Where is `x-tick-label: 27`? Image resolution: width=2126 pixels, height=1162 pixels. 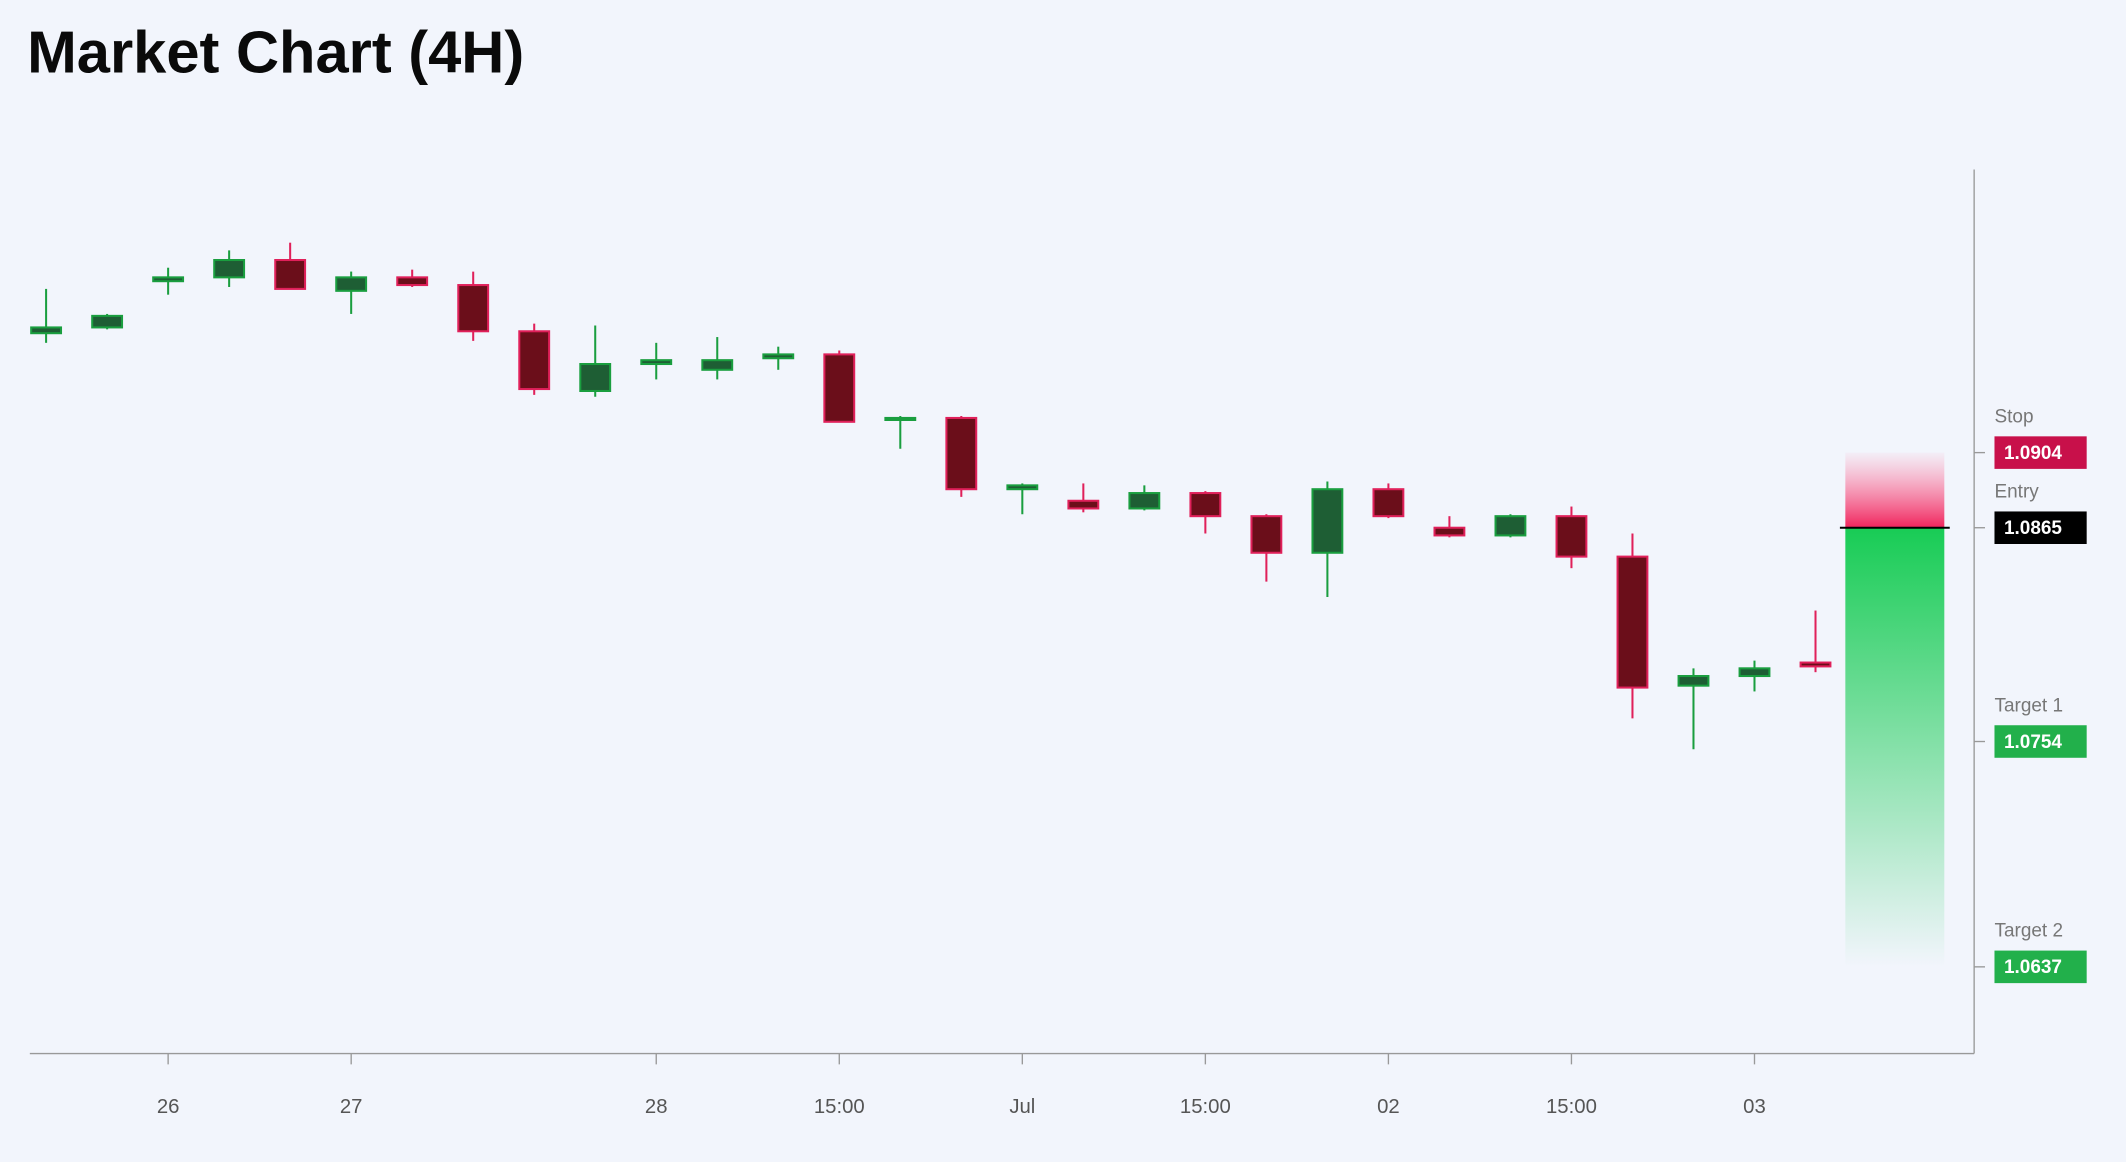
x-tick-label: 27 is located at coordinates (351, 1107).